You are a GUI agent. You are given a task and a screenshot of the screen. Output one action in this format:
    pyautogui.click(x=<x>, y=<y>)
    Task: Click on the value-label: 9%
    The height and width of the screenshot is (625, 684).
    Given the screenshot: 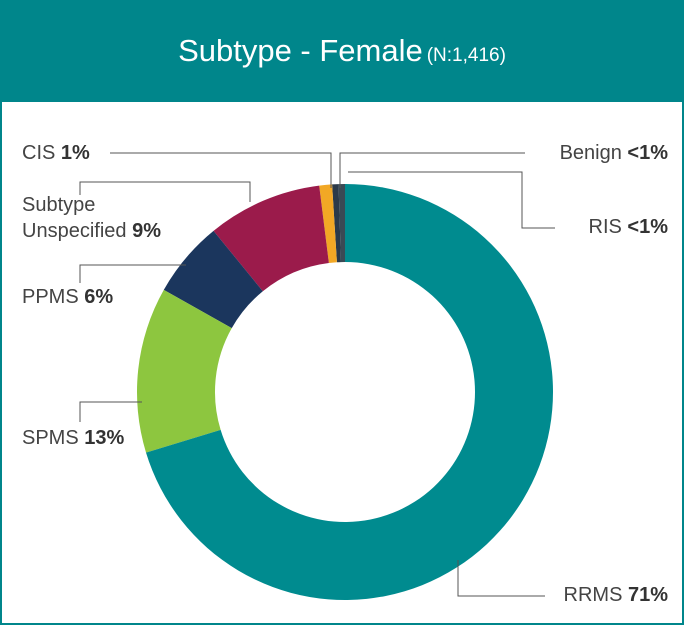 What is the action you would take?
    pyautogui.click(x=146, y=231)
    